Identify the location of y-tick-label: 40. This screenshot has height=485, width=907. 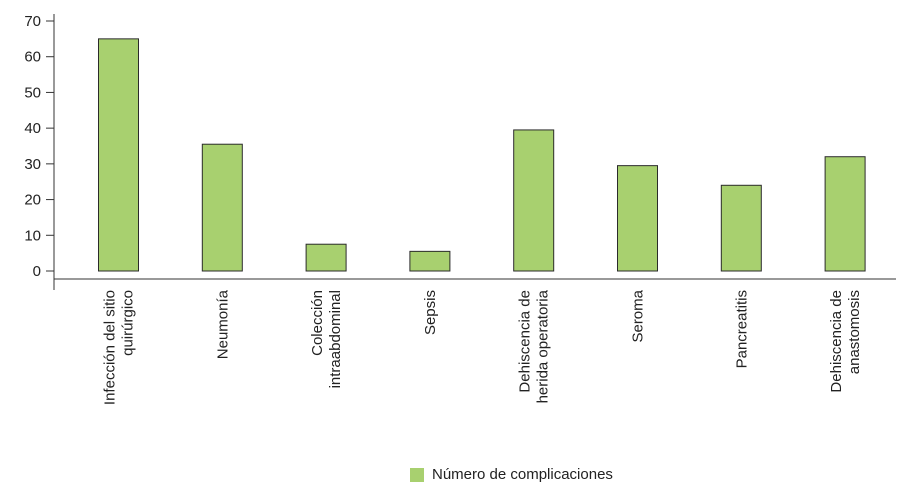
(32, 128).